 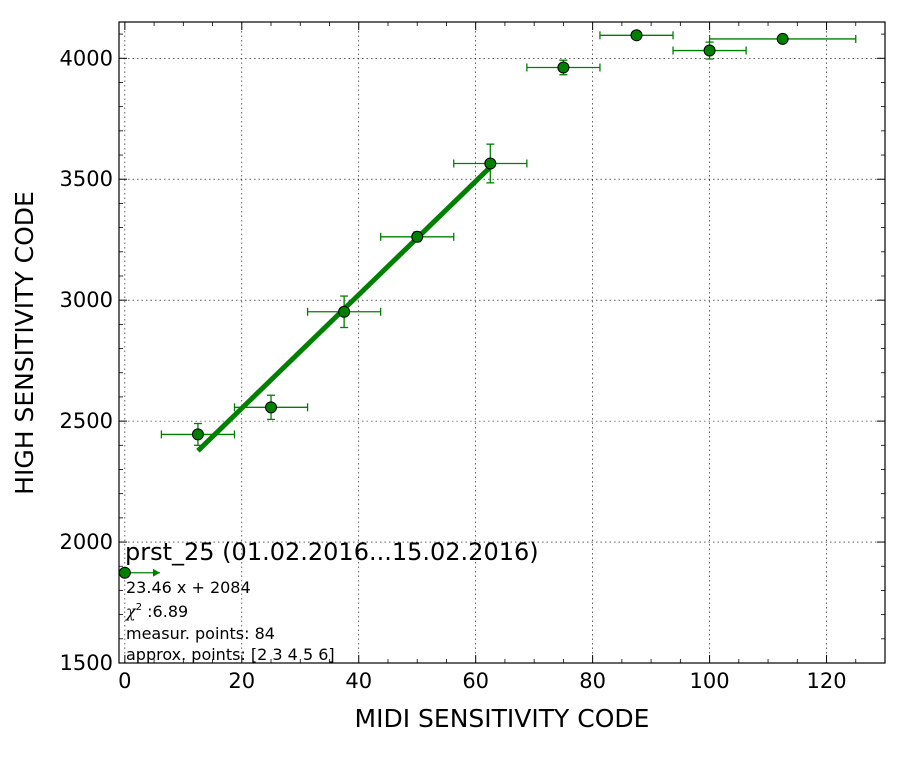 I want to click on chi-value: :6.89, so click(x=165, y=611).